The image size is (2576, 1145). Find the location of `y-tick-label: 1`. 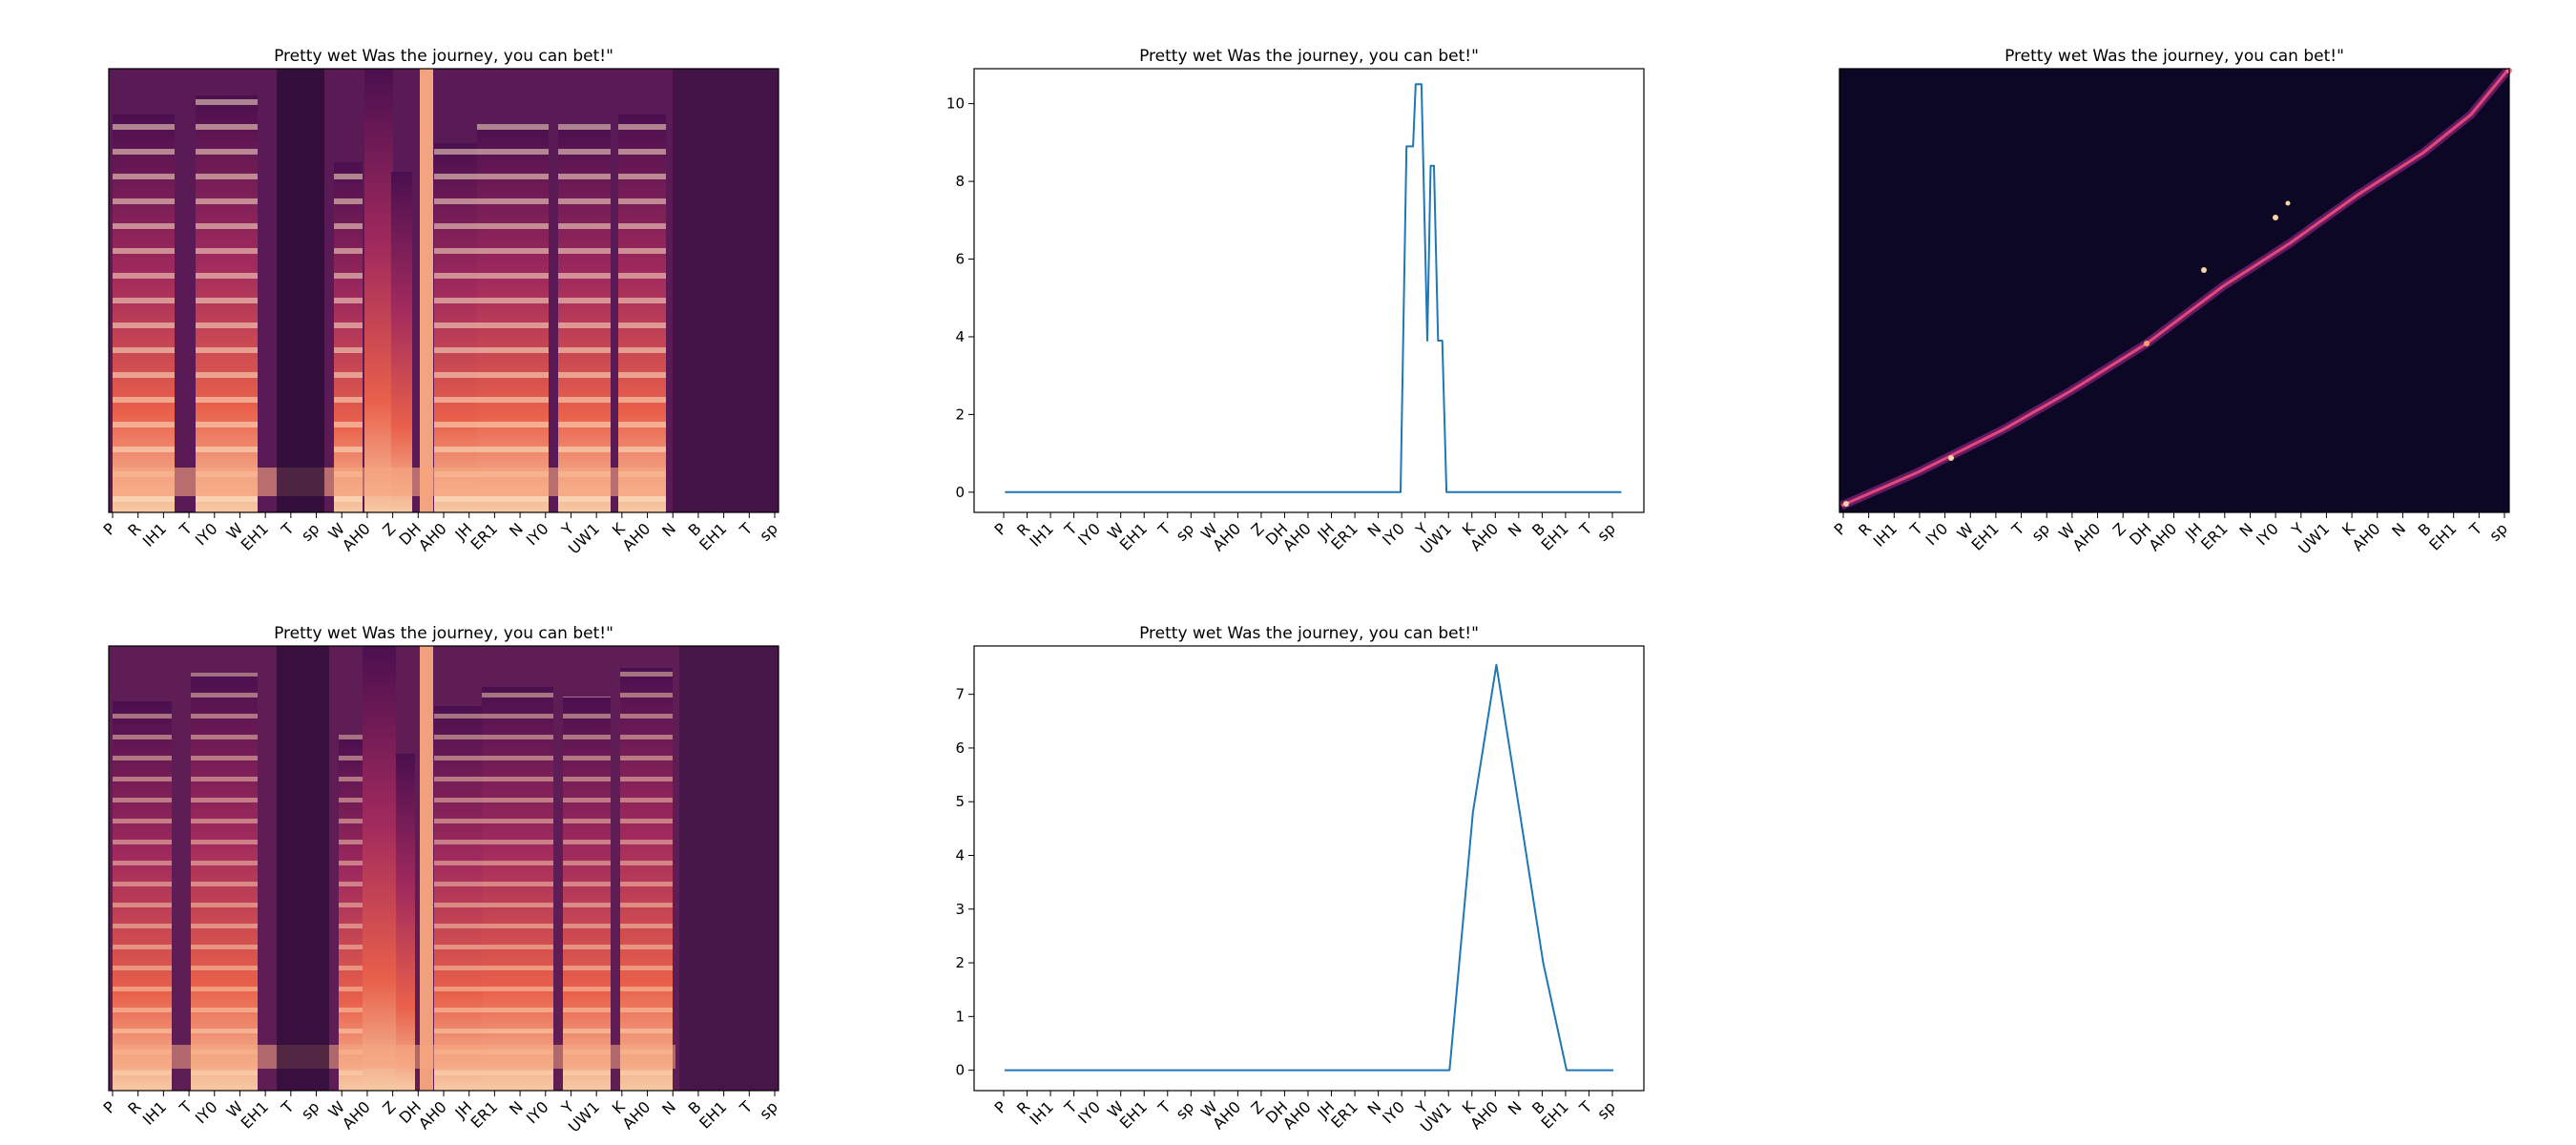

y-tick-label: 1 is located at coordinates (960, 1017).